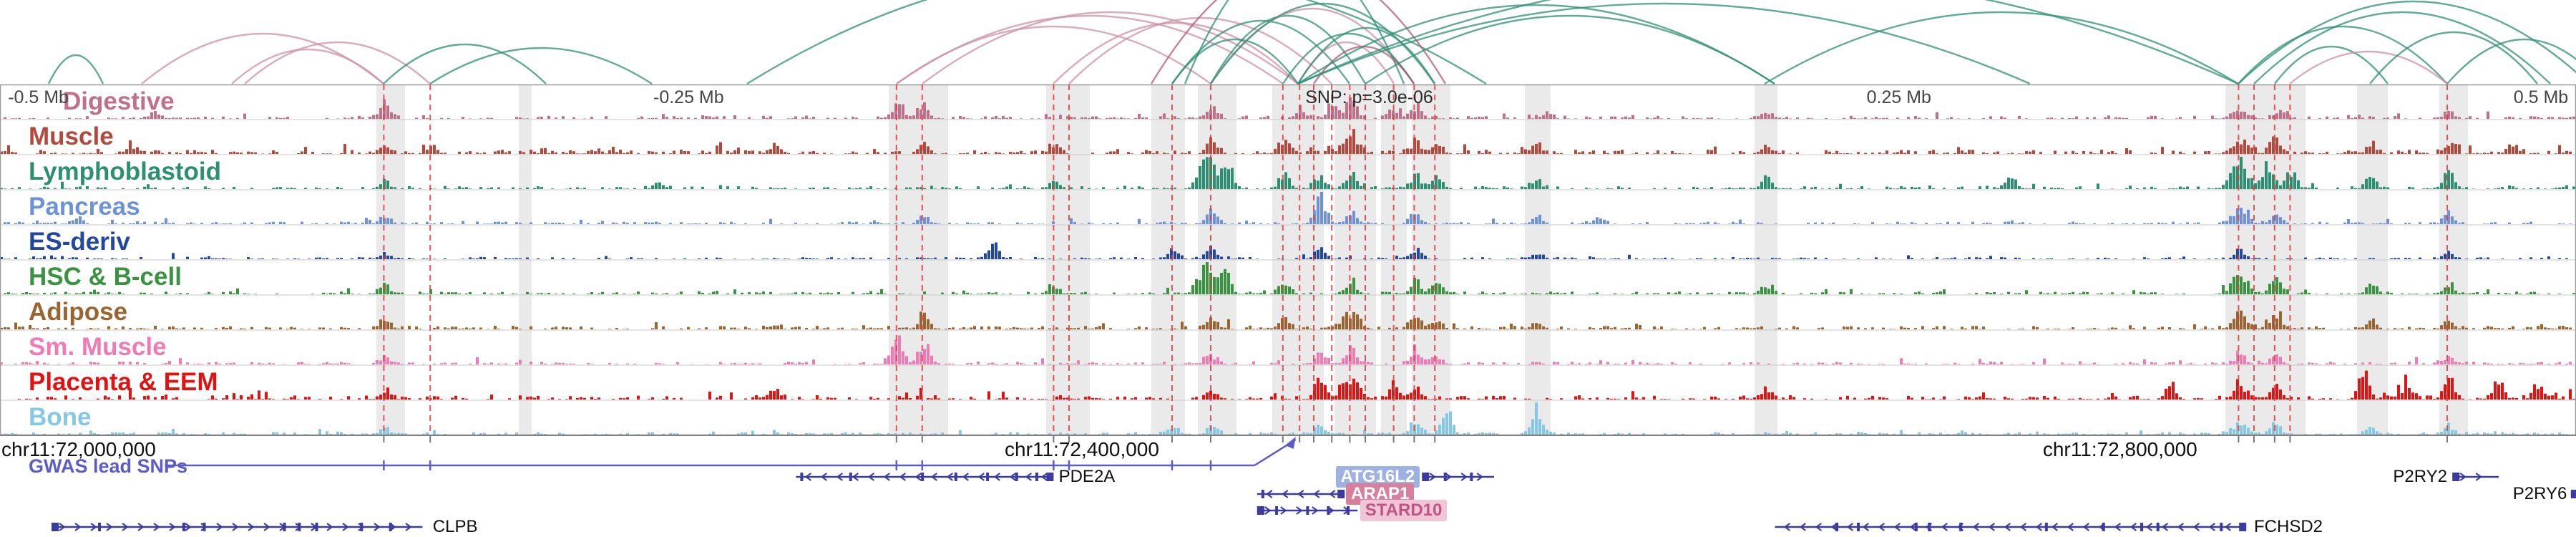  I want to click on track-label-adipose: Adipose, so click(78, 312).